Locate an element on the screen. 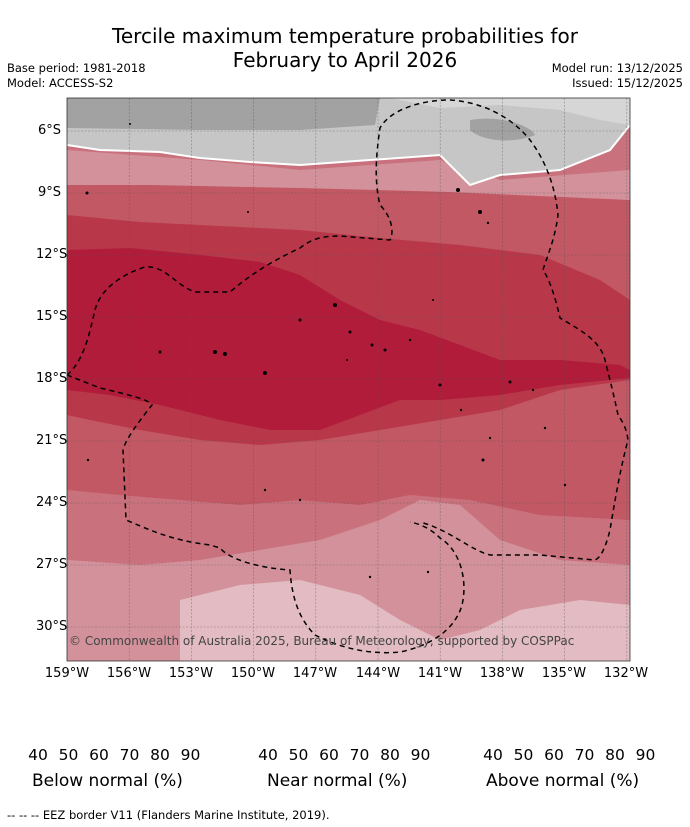  lat-label: 24°S is located at coordinates (52, 502).